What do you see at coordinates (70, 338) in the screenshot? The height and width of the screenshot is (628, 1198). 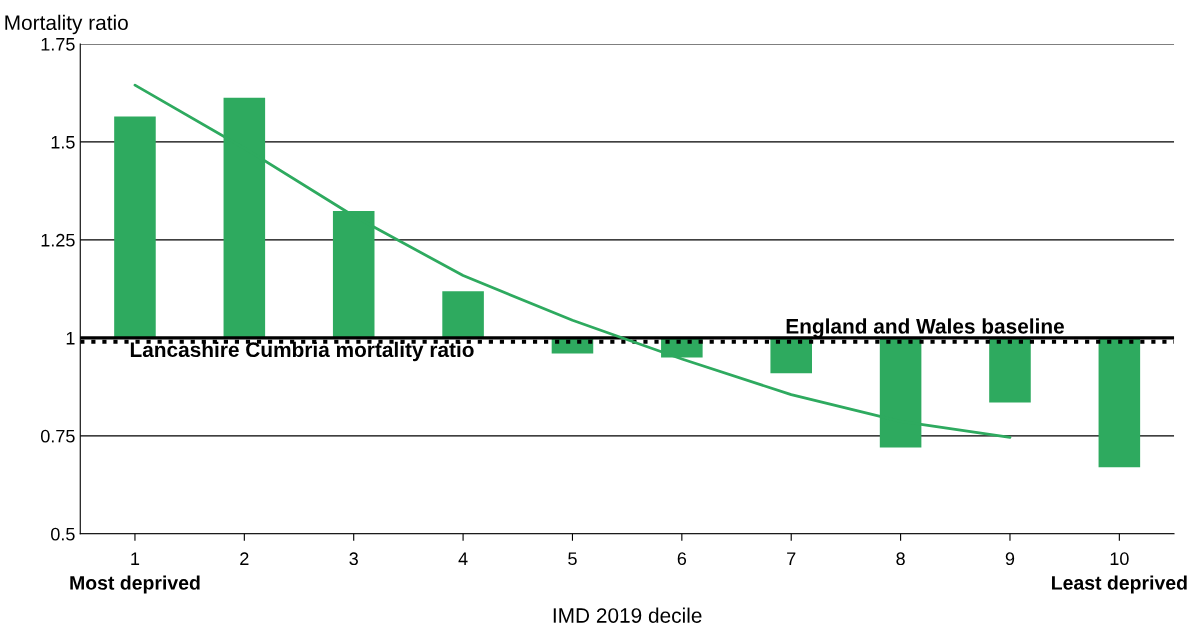 I see `y-tick-label: 1` at bounding box center [70, 338].